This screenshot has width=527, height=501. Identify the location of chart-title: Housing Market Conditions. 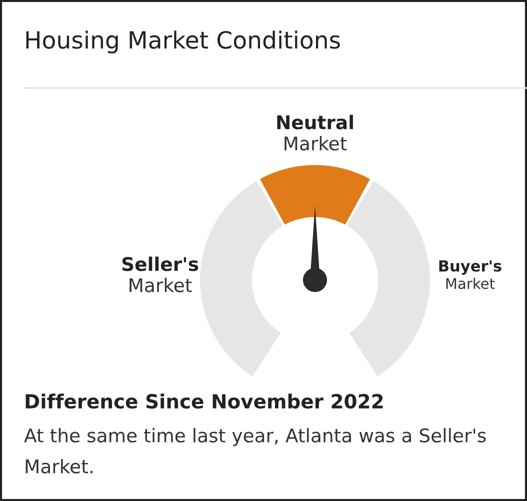
(183, 42).